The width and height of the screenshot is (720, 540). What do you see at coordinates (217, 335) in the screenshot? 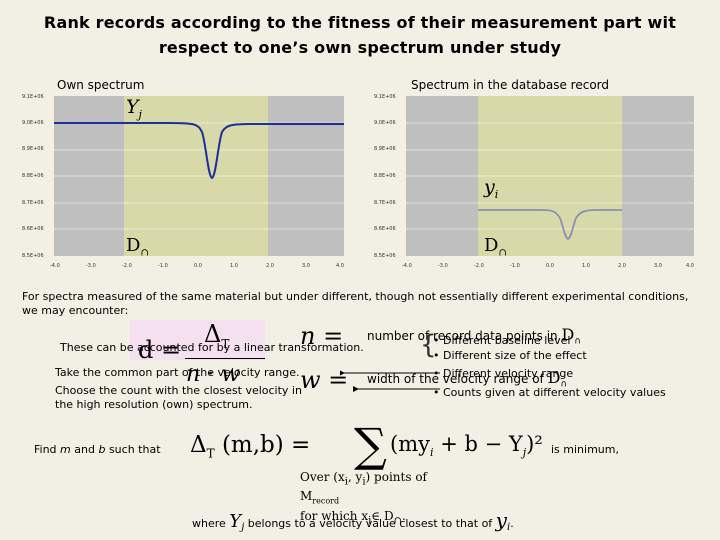
I see `formula-delta: ΔT` at bounding box center [217, 335].